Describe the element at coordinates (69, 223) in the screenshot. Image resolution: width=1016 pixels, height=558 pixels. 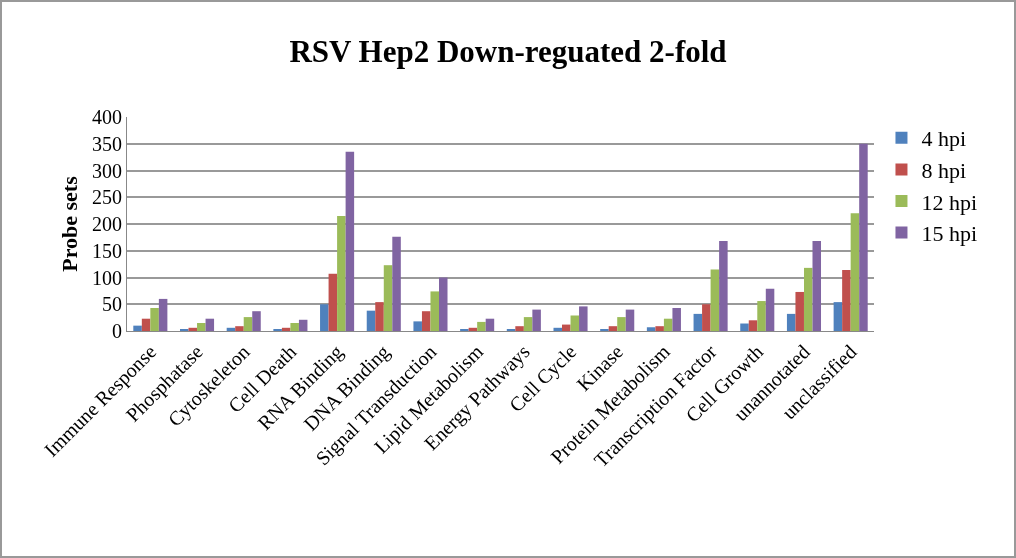
I see `y-axis-title: Probe sets` at that location.